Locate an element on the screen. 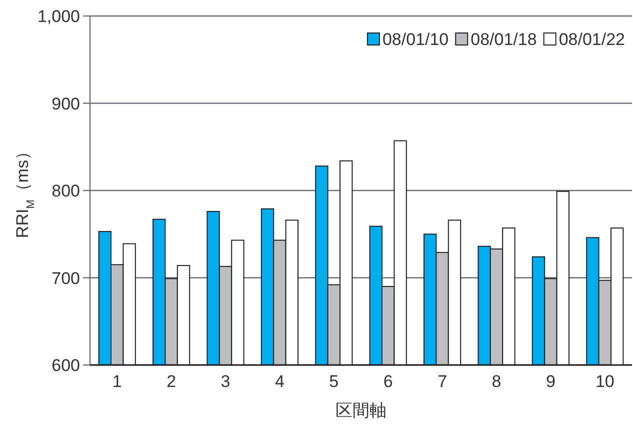  y-tick-label: 800 is located at coordinates (66, 191).